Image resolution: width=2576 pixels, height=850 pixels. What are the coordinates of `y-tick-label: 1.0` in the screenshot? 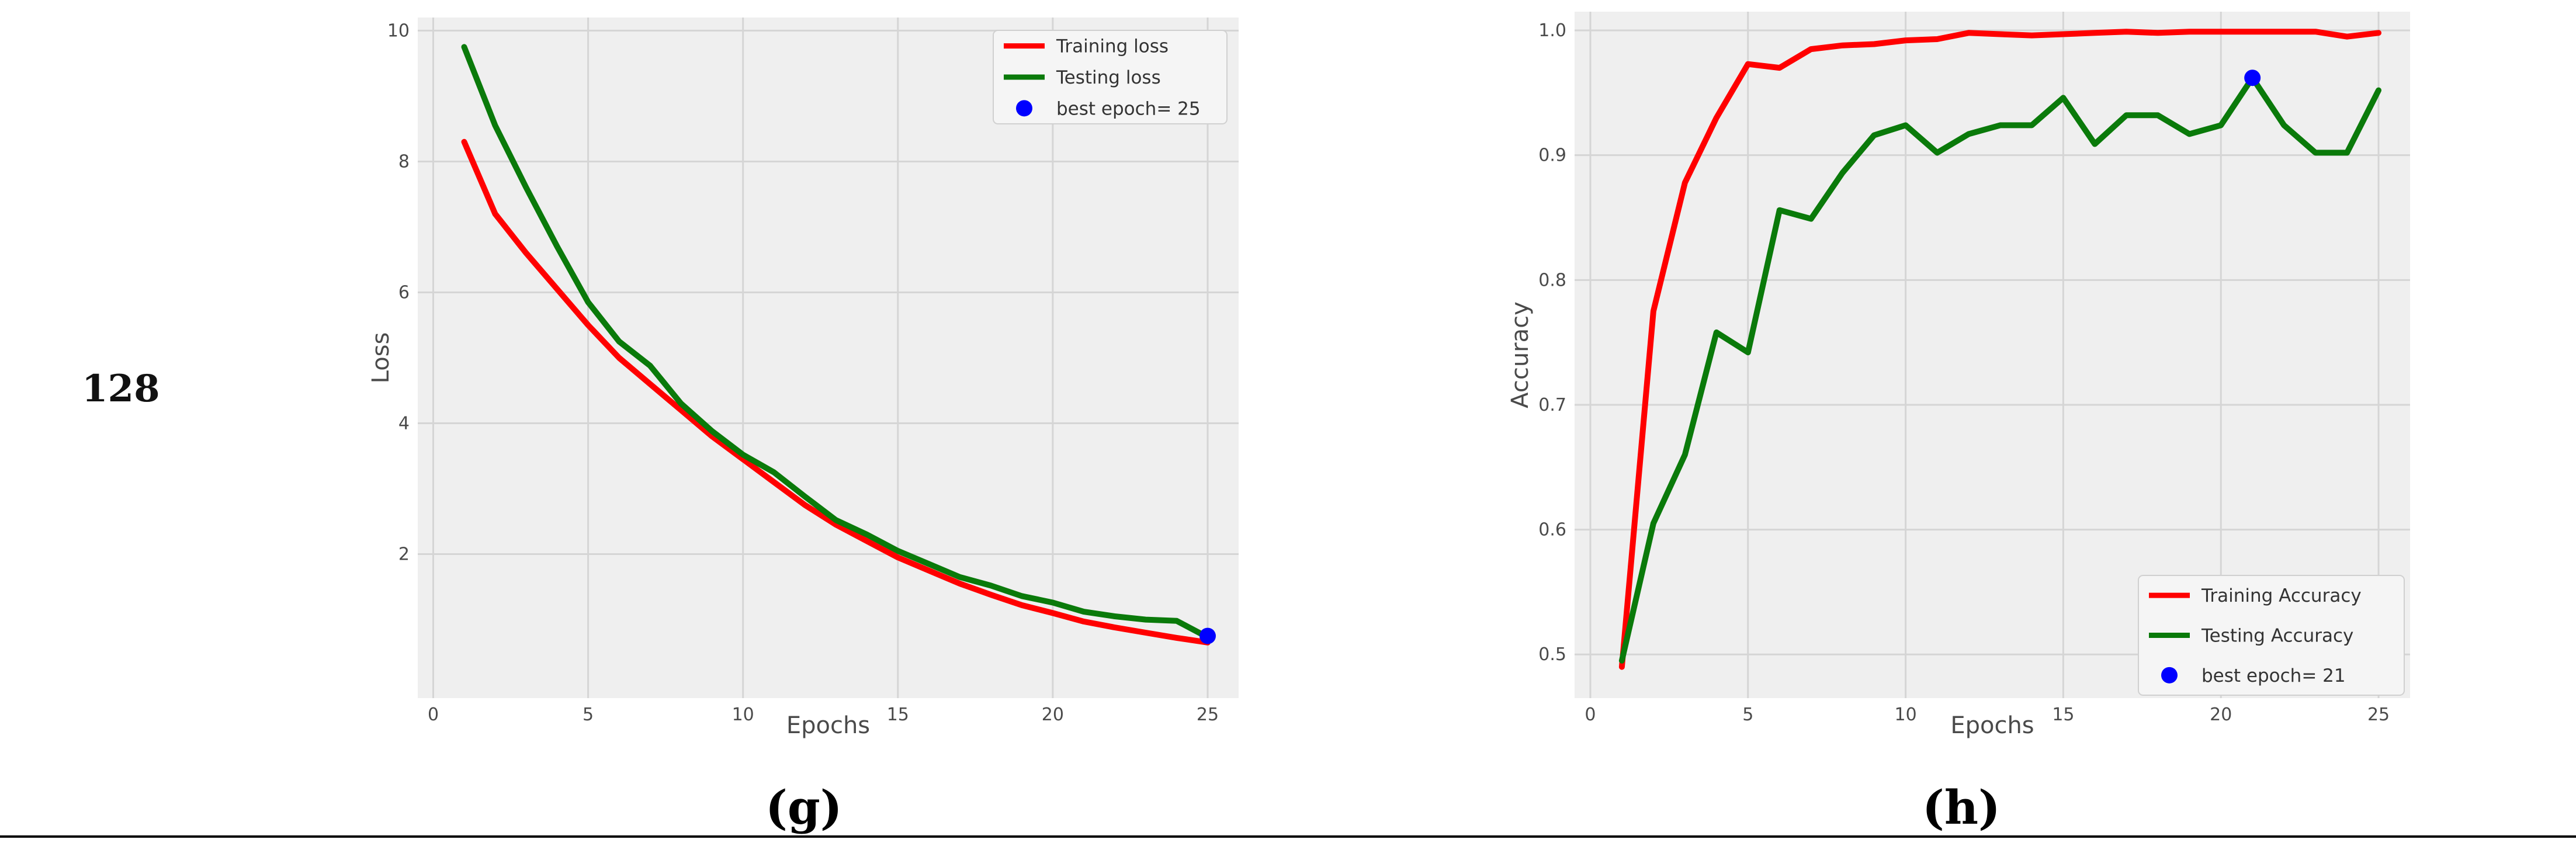 It's located at (1552, 30).